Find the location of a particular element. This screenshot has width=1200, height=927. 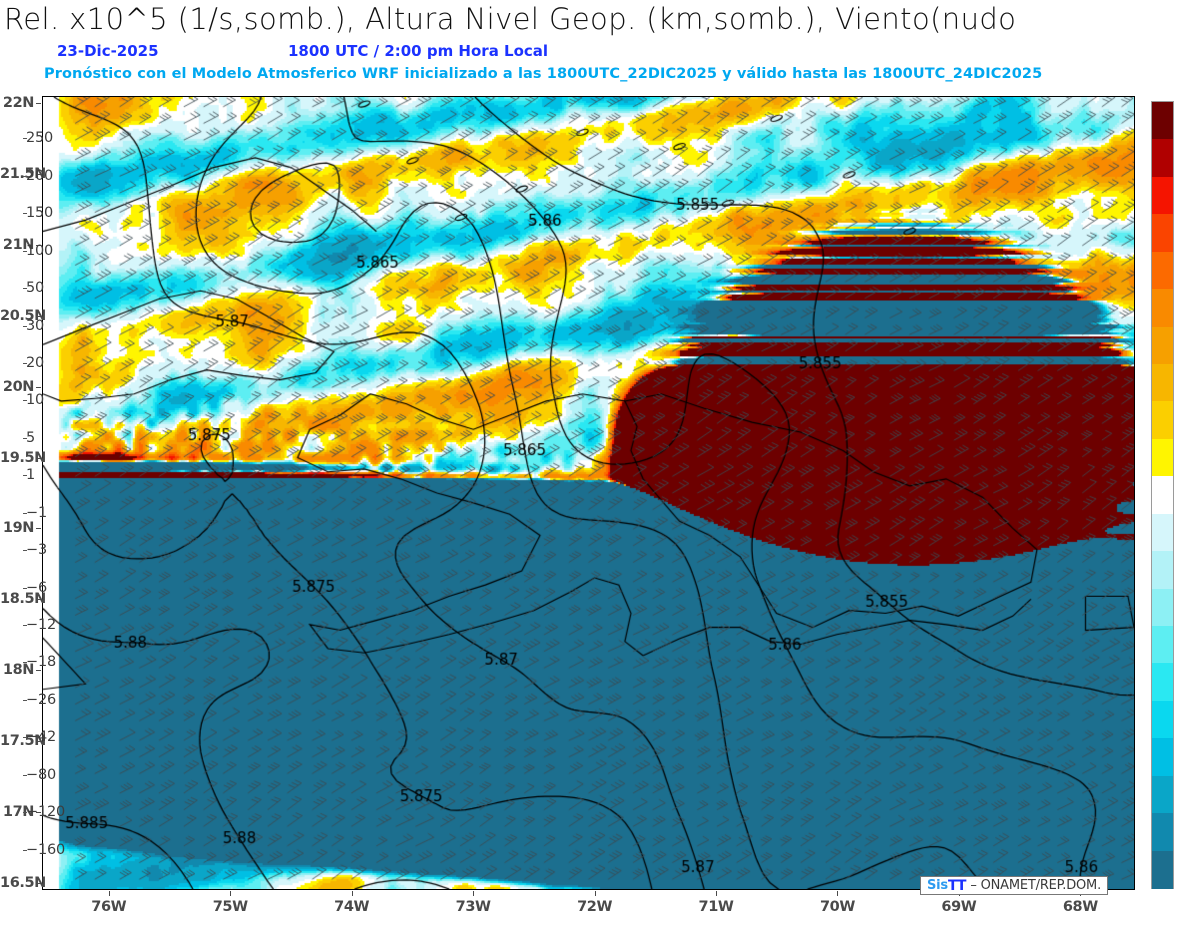

credit-agency: – ONAMET/REP.DOM. is located at coordinates (1036, 885).